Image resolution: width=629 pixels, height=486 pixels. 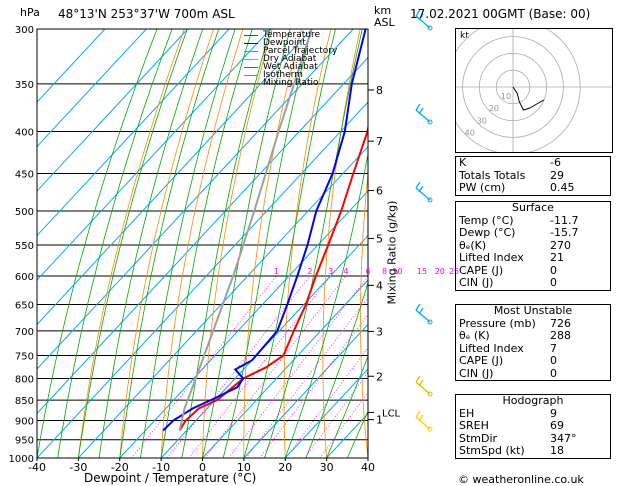 I want to click on pressure-tick-label: 700, so click(x=24, y=332).